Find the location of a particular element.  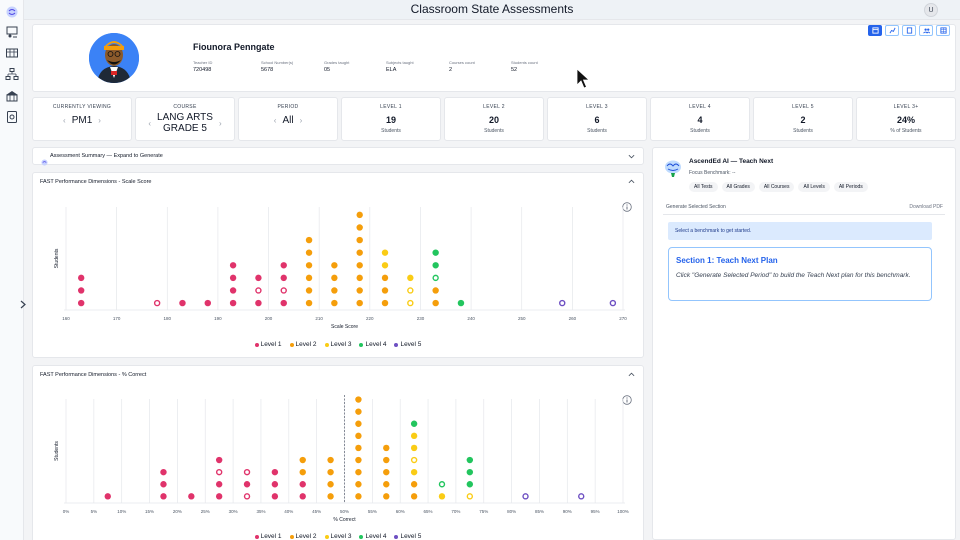

level4-stat: LEVEL 4 4 Students is located at coordinates (700, 119).